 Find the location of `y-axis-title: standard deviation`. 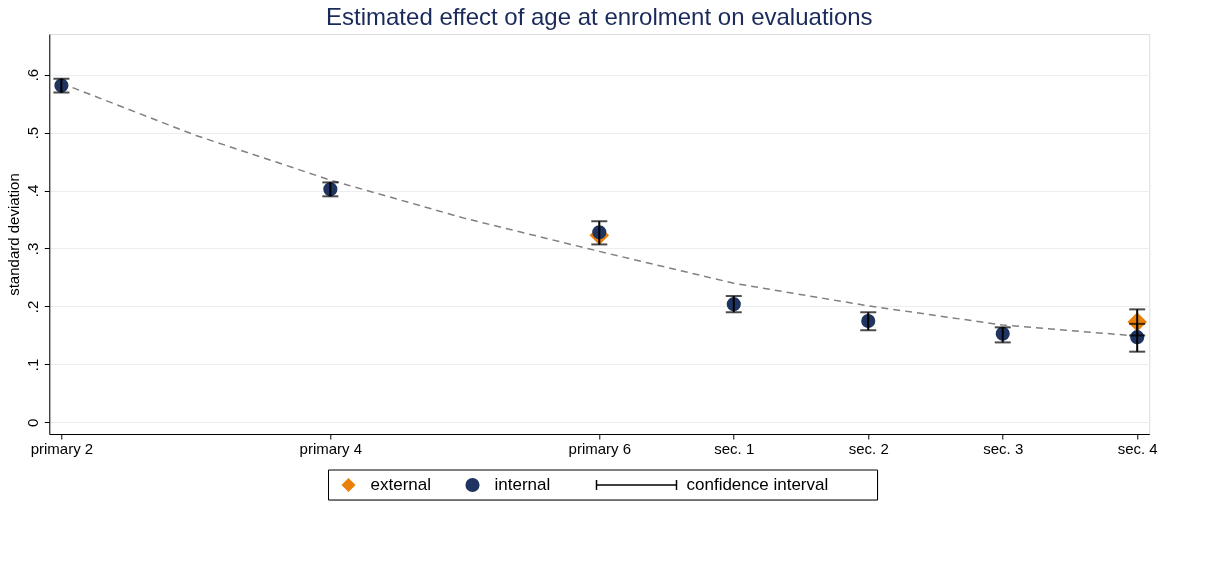

y-axis-title: standard deviation is located at coordinates (13, 234).